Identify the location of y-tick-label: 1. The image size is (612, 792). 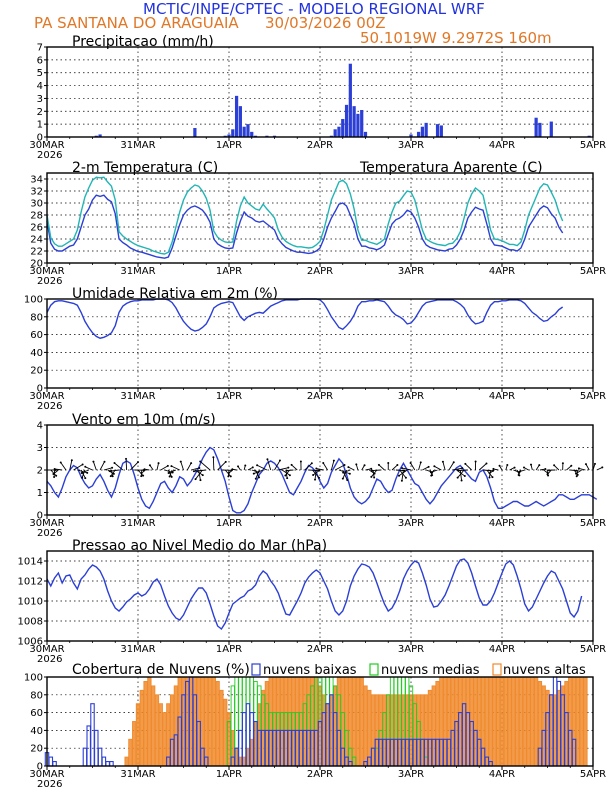
(40, 125).